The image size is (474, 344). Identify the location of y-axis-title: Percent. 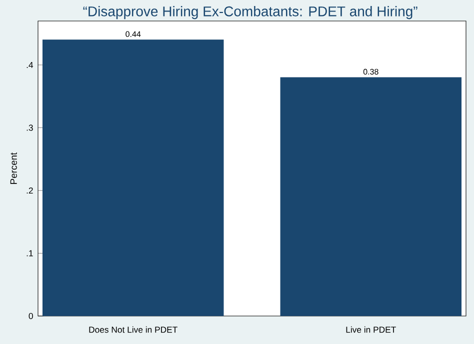
(13, 168).